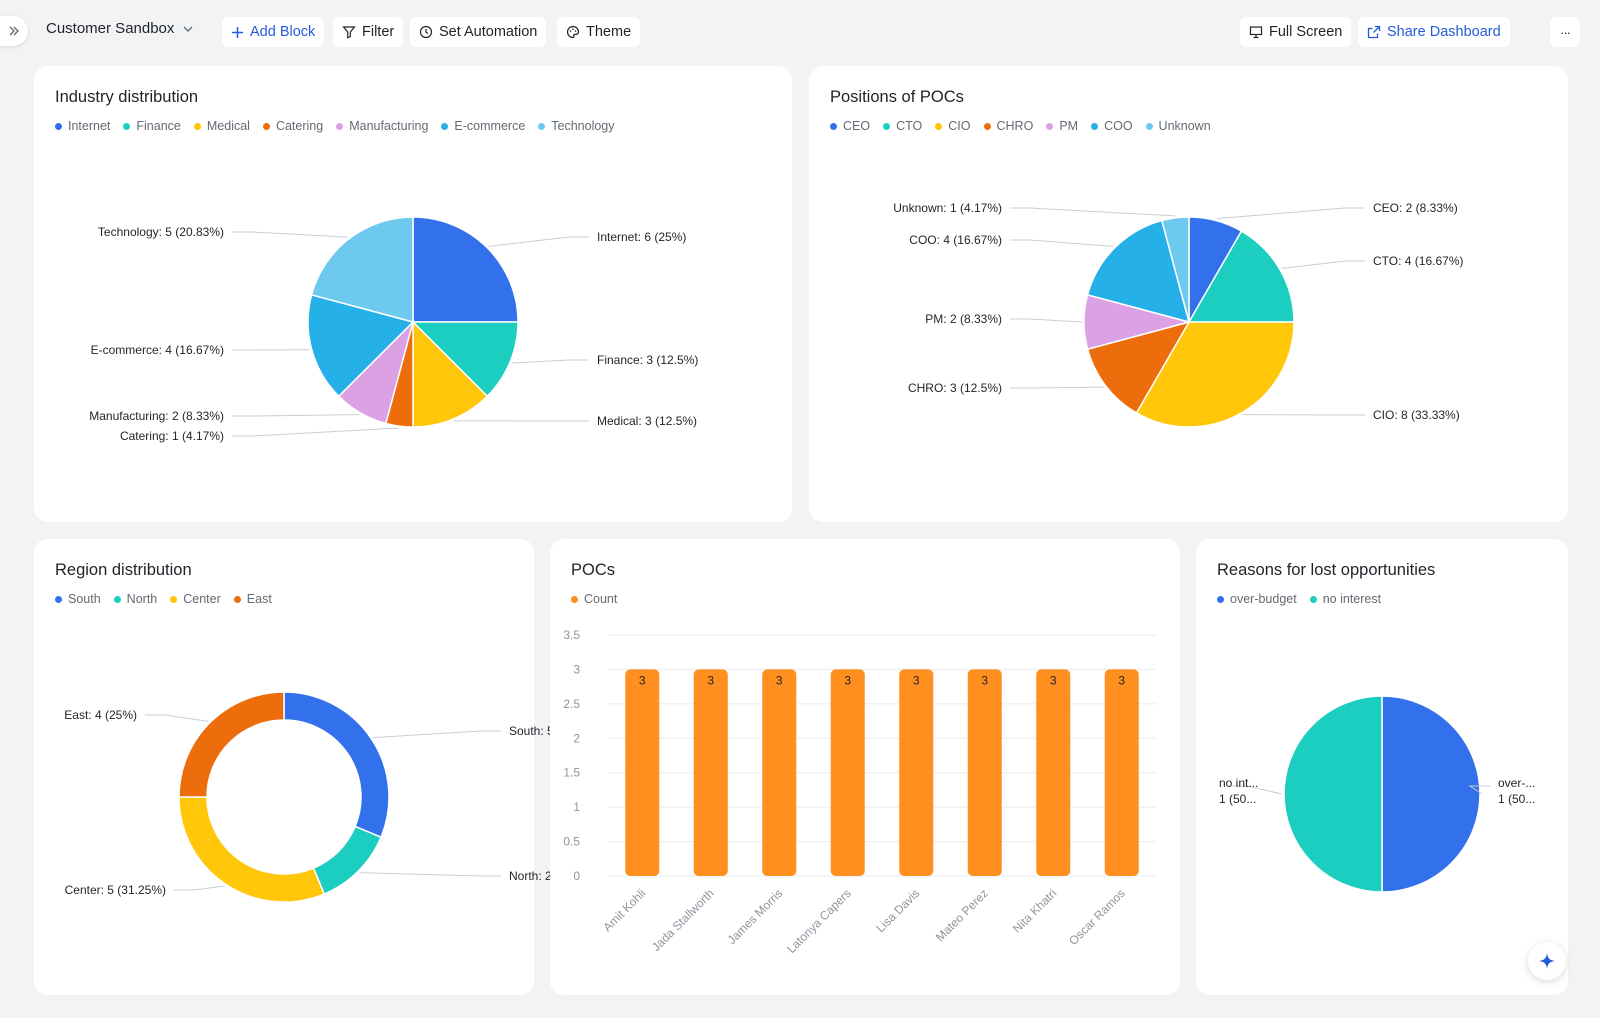 This screenshot has width=1600, height=1018. Describe the element at coordinates (237, 32) in the screenshot. I see `plus-icon` at that location.